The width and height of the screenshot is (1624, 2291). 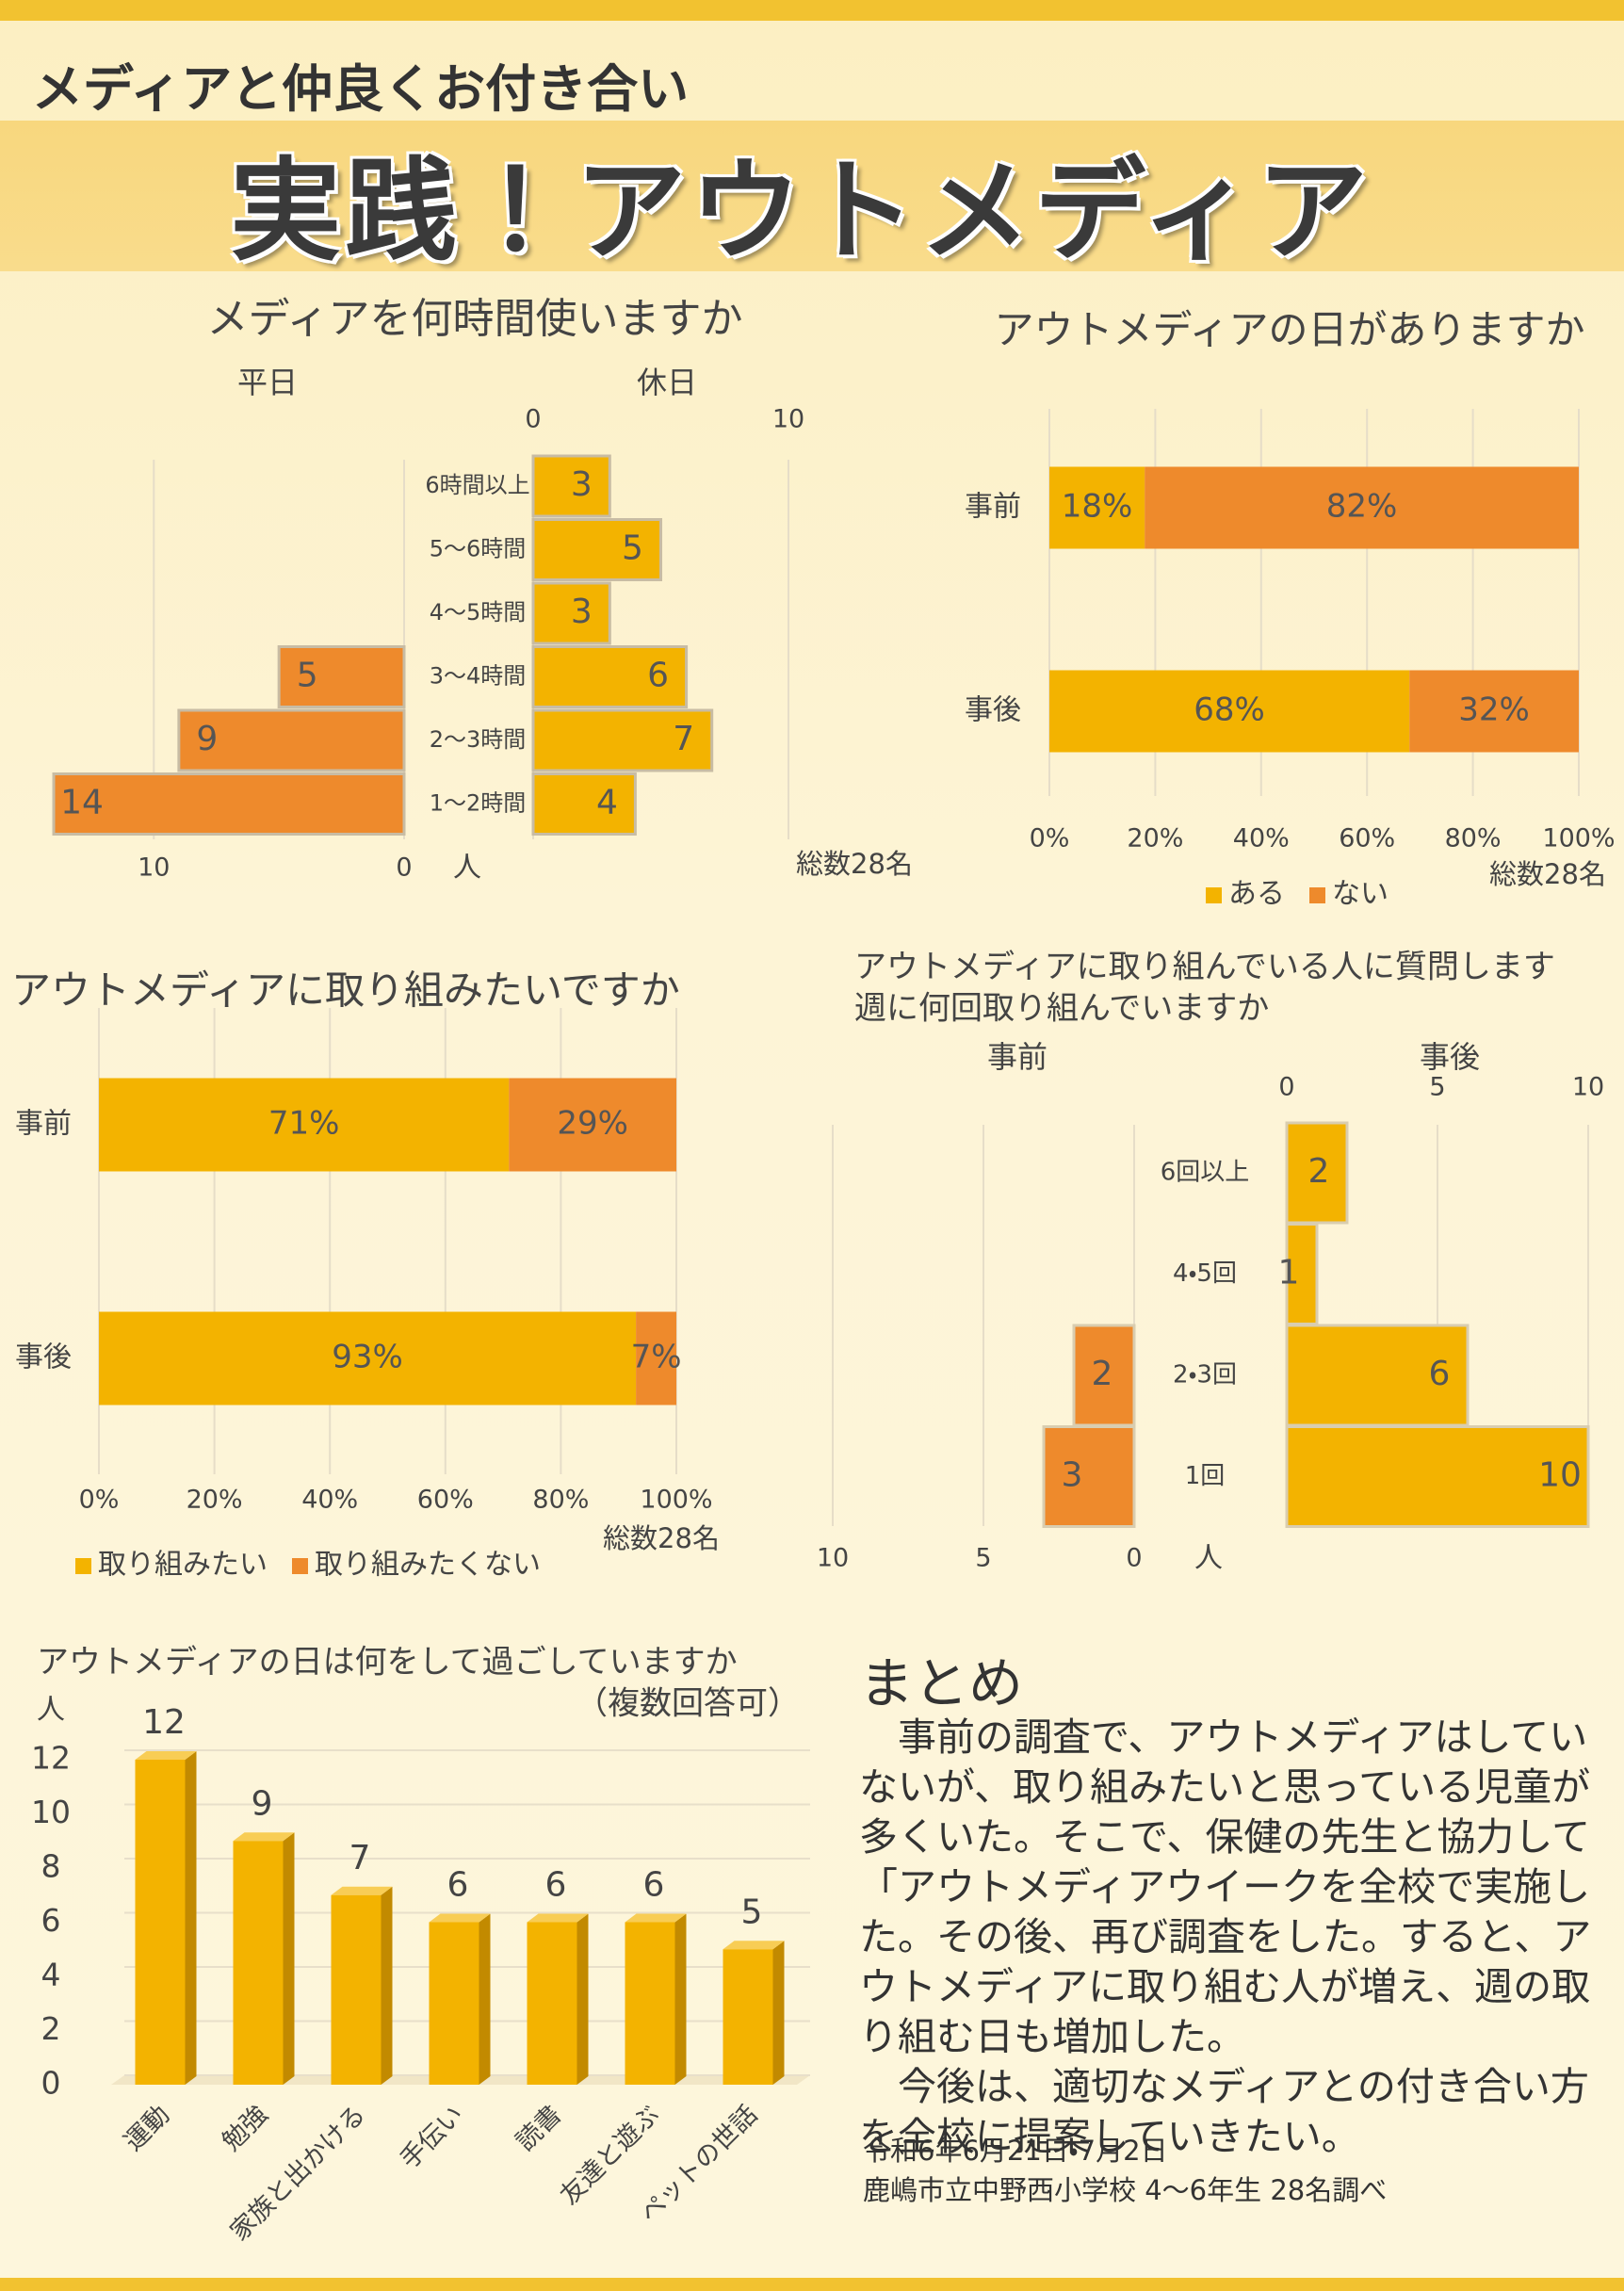 What do you see at coordinates (539, 2128) in the screenshot?
I see `x-tick-label: 読書` at bounding box center [539, 2128].